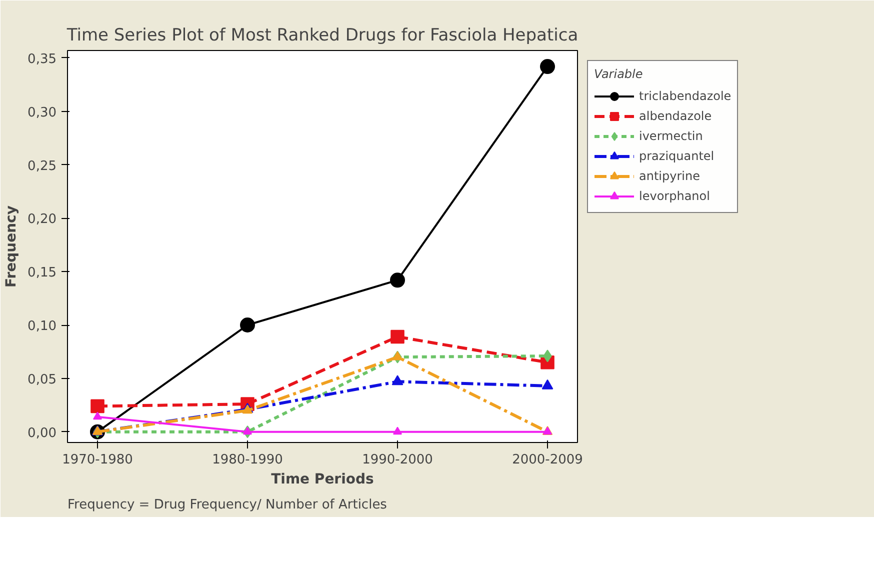 The image size is (874, 586). What do you see at coordinates (669, 176) in the screenshot?
I see `legend-label: antipyrine` at bounding box center [669, 176].